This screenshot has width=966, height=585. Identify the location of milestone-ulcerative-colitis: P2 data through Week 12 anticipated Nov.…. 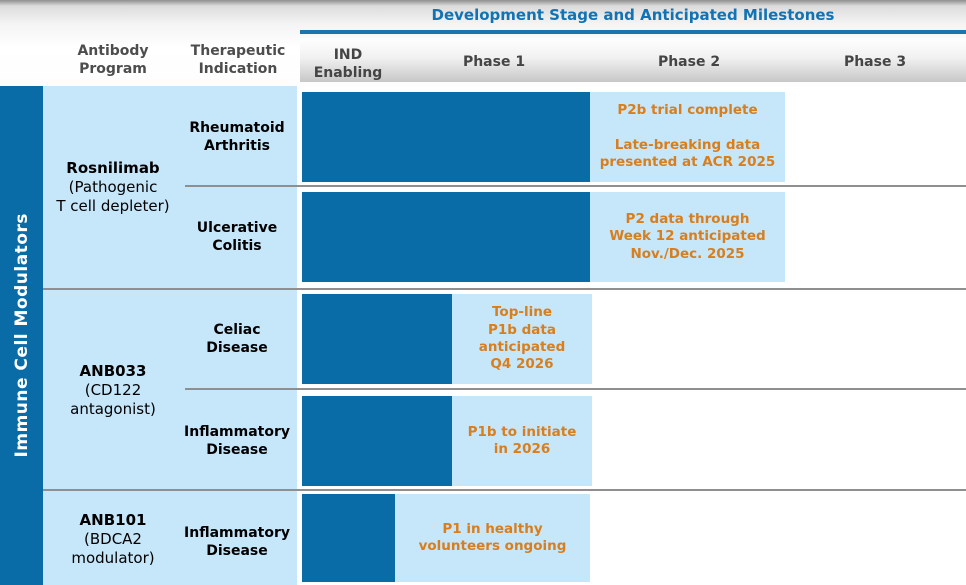
(687, 237).